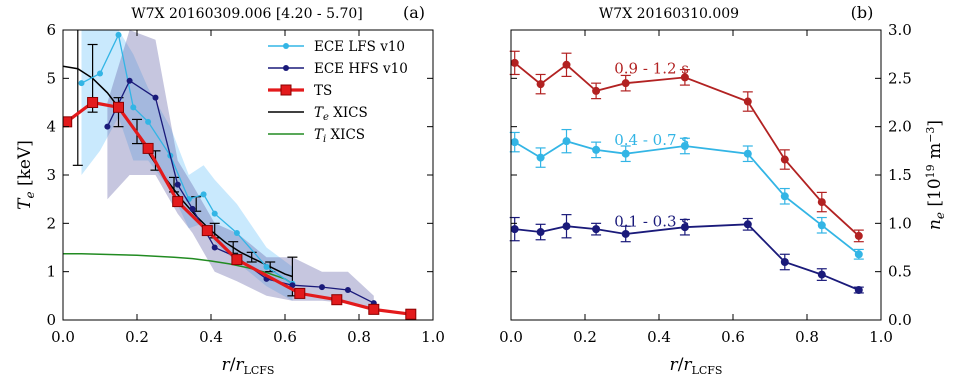 This screenshot has width=956, height=385. I want to click on legend-label: Te XICS, so click(341, 114).